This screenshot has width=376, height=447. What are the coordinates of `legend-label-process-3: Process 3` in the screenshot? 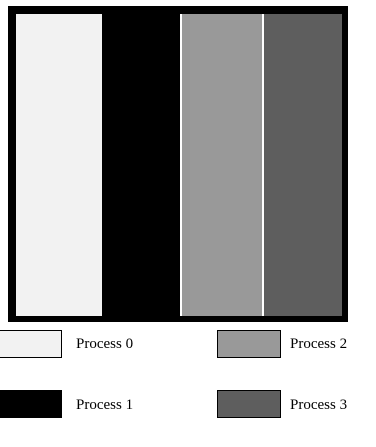 It's located at (319, 405).